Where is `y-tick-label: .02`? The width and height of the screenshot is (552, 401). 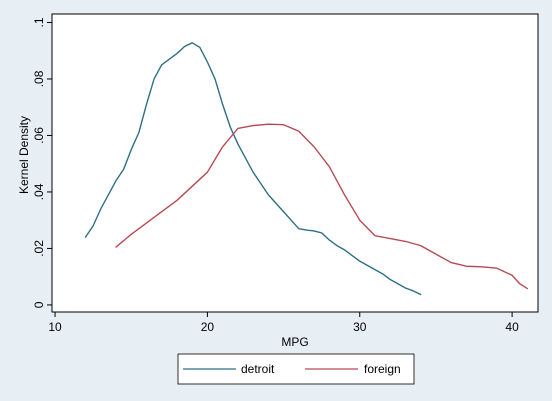
y-tick-label: .02 is located at coordinates (39, 248).